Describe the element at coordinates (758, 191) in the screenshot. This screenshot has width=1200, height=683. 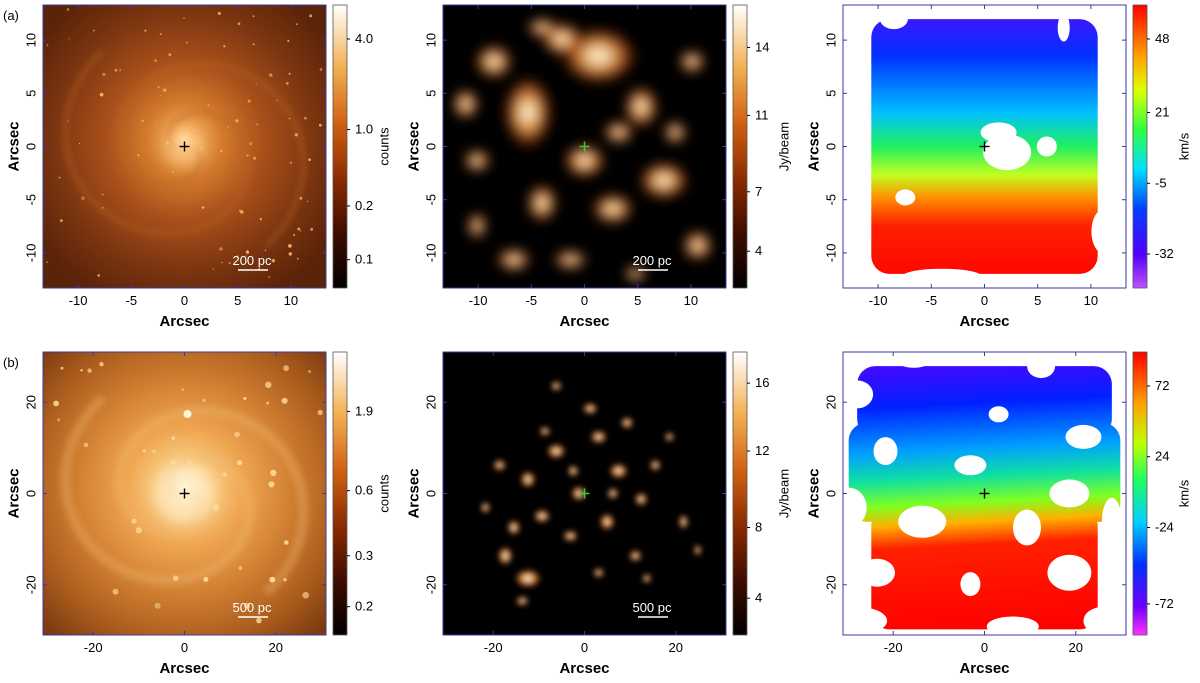
I see `colorbar-tick-label: 7` at that location.